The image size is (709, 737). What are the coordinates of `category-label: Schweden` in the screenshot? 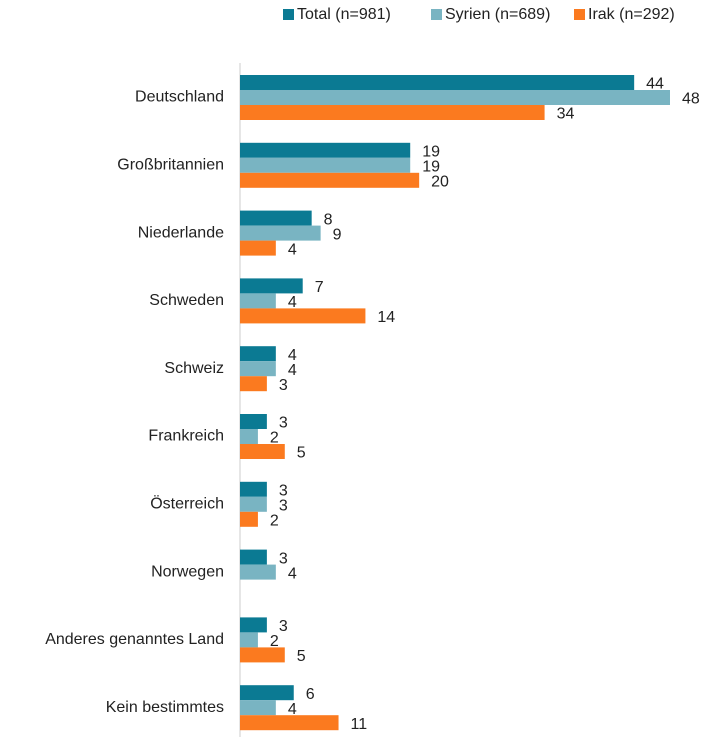 It's located at (186, 300).